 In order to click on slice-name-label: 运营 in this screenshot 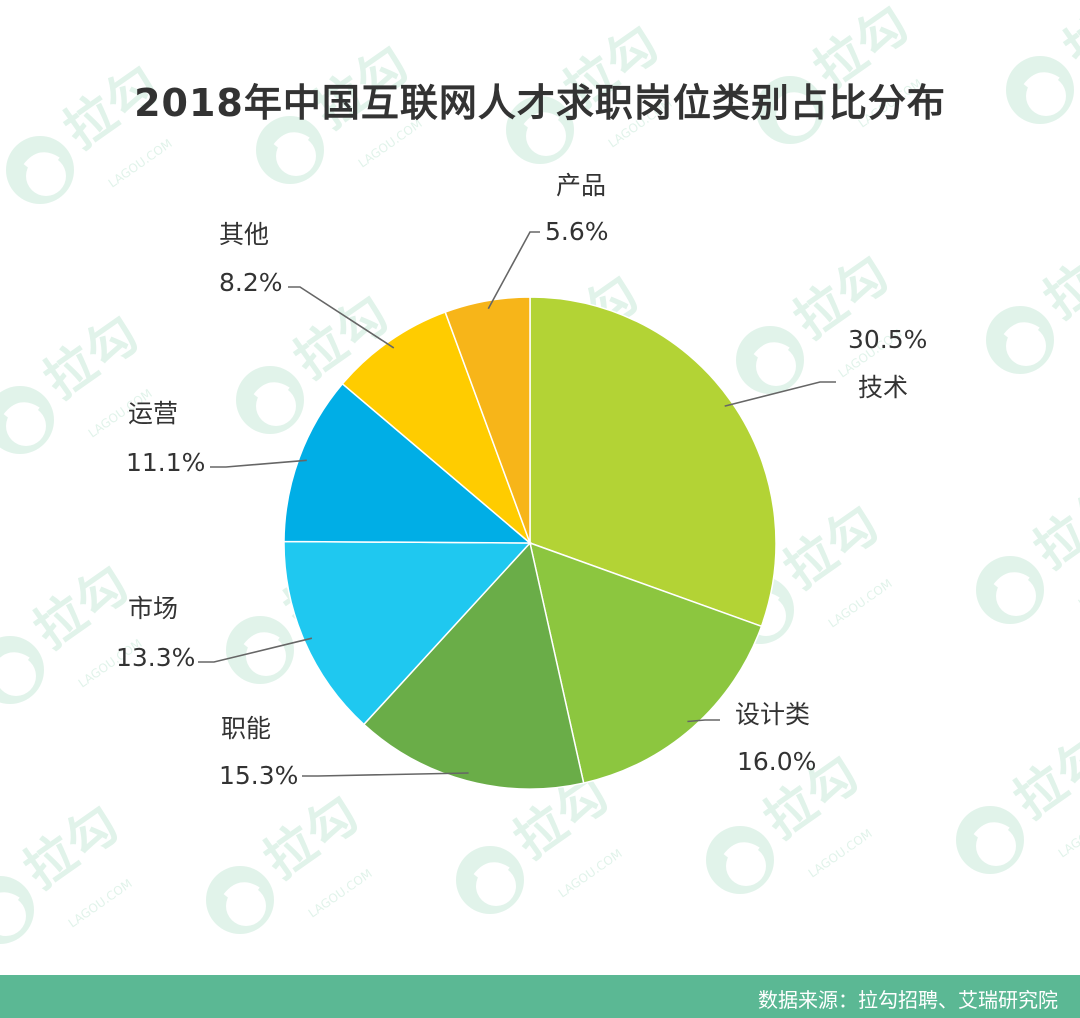, I will do `click(153, 413)`.